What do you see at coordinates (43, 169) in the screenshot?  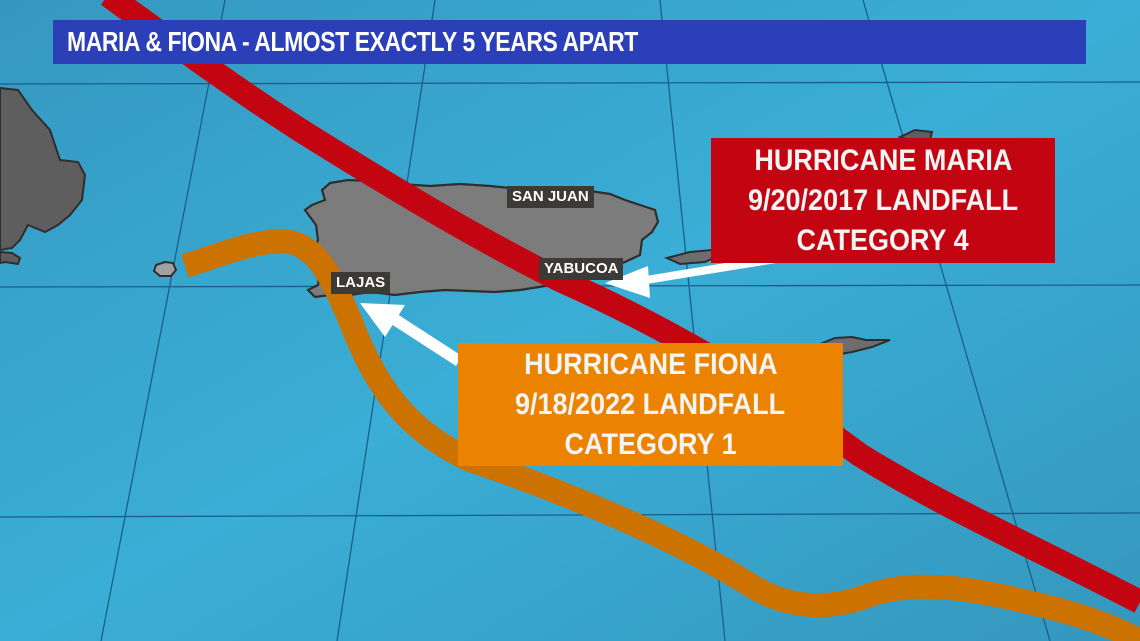 I see `hispaniola-landmass` at bounding box center [43, 169].